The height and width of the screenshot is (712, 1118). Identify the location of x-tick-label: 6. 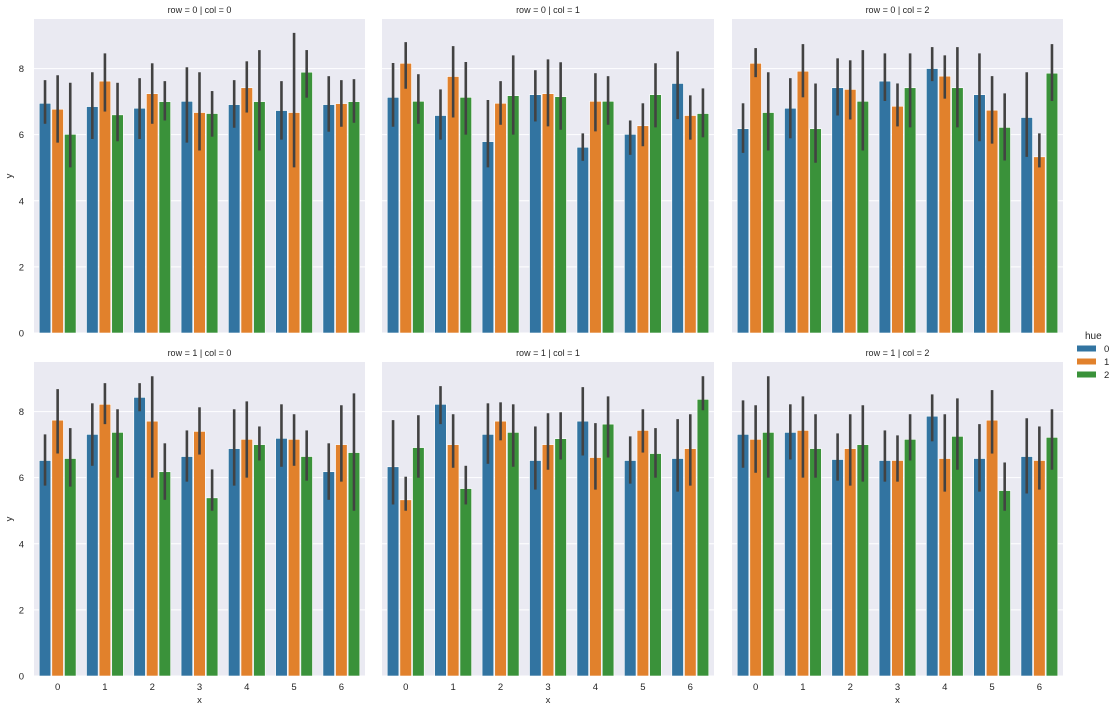
(1039, 687).